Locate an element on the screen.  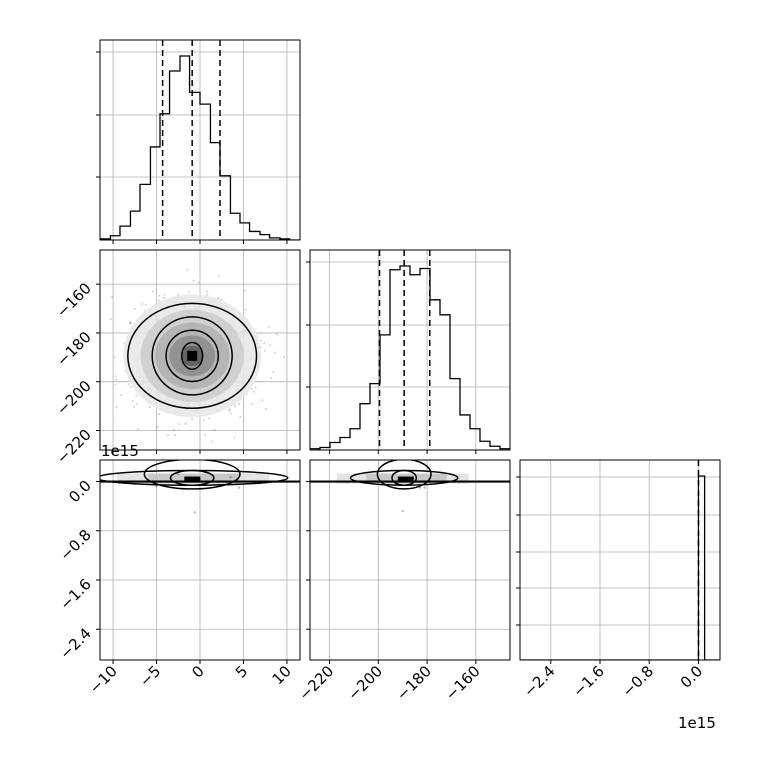
x-tick-label: 5 is located at coordinates (241, 671).